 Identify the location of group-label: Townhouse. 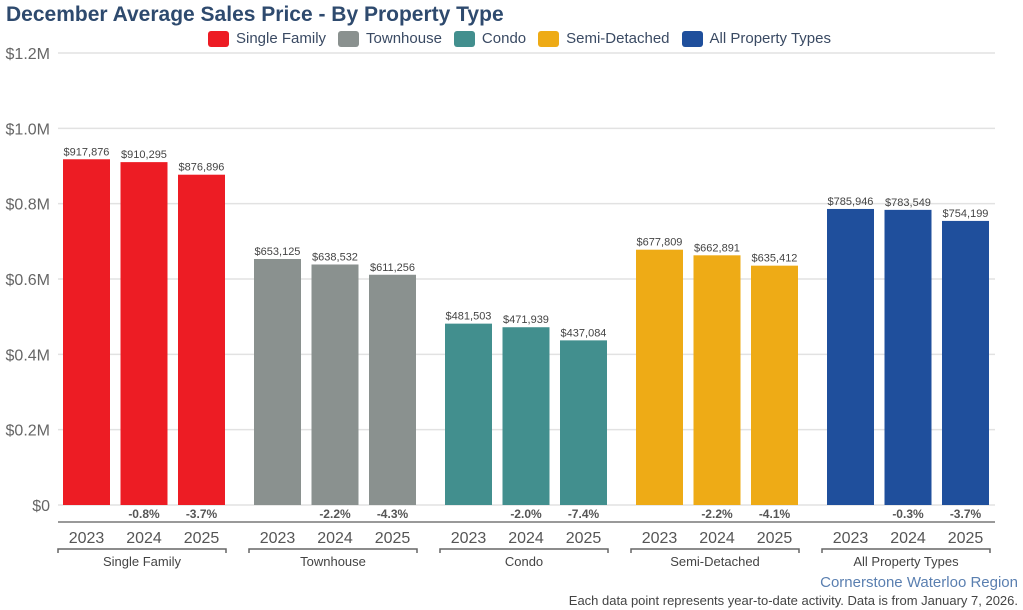
(333, 561).